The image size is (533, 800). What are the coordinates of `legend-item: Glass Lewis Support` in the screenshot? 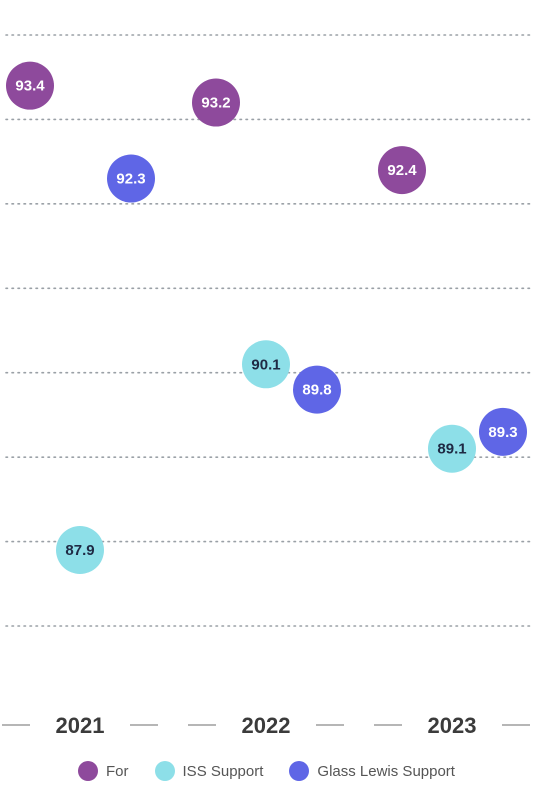 It's located at (372, 771).